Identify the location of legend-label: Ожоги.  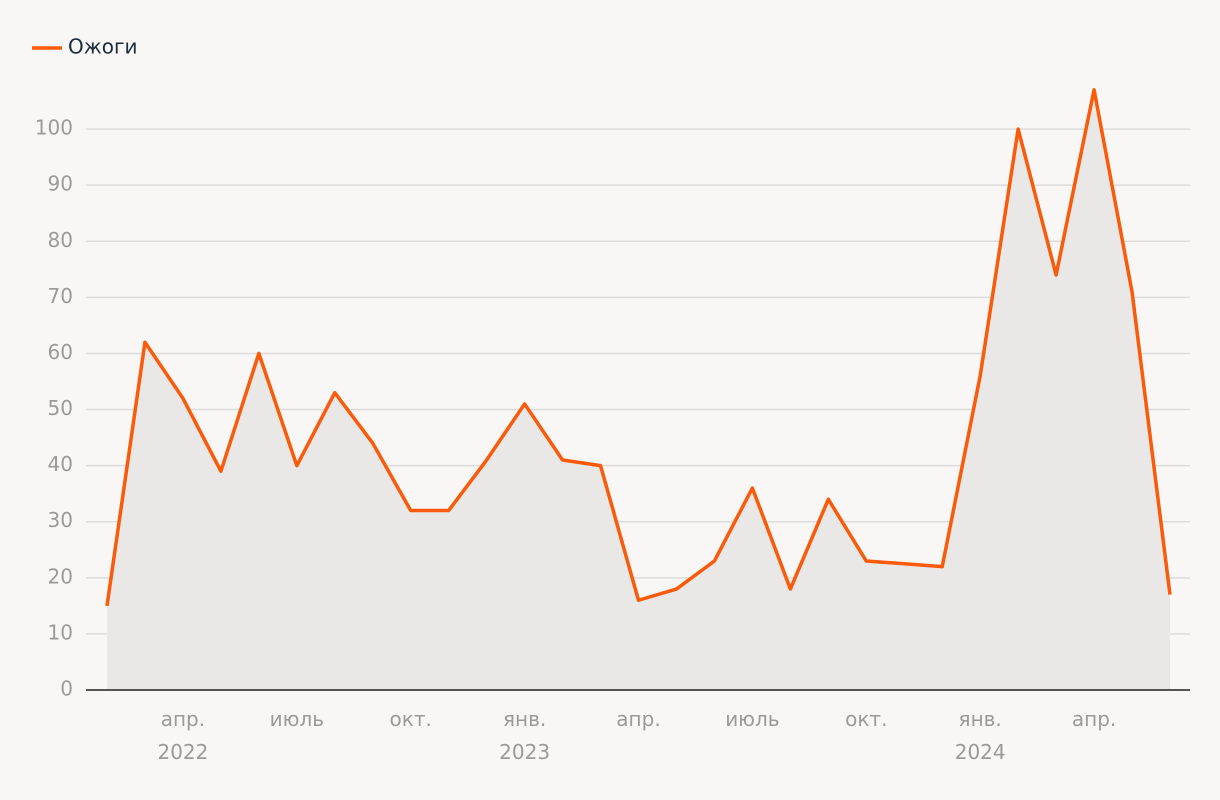
(103, 47).